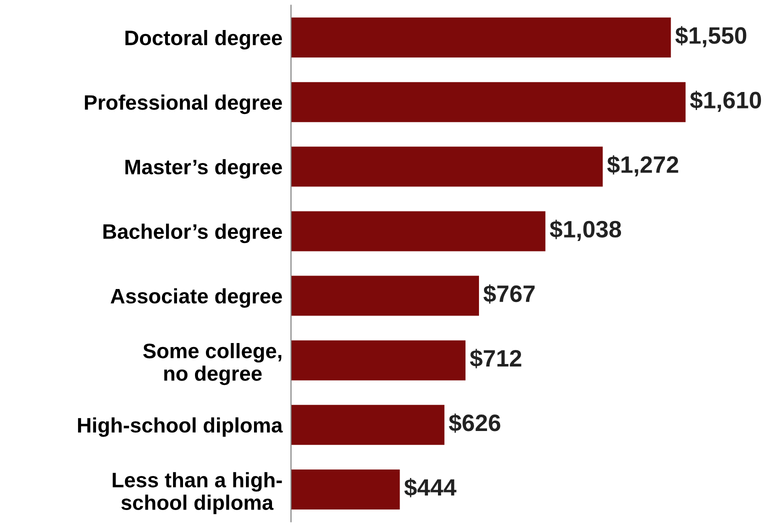 This screenshot has height=527, width=776. What do you see at coordinates (196, 298) in the screenshot?
I see `y-tick-label: Associate degree` at bounding box center [196, 298].